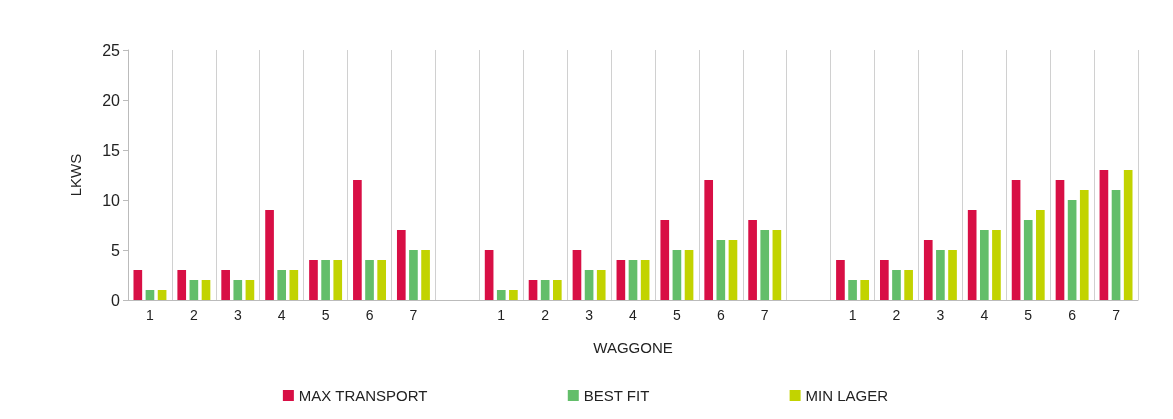  What do you see at coordinates (363, 395) in the screenshot?
I see `legend-label: MAX TRANSPORT` at bounding box center [363, 395].